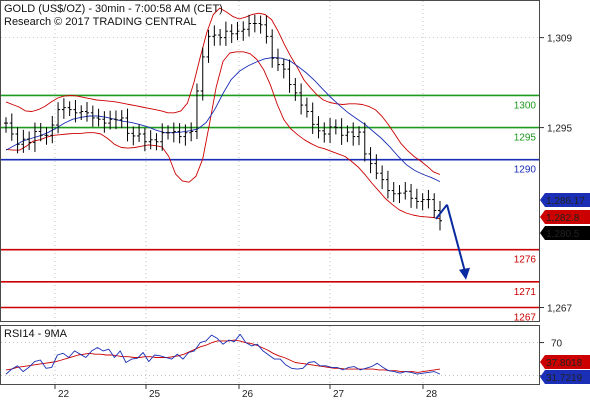 The height and width of the screenshot is (400, 590). Describe the element at coordinates (464, 273) in the screenshot. I see `forecast-arrow-head` at that location.